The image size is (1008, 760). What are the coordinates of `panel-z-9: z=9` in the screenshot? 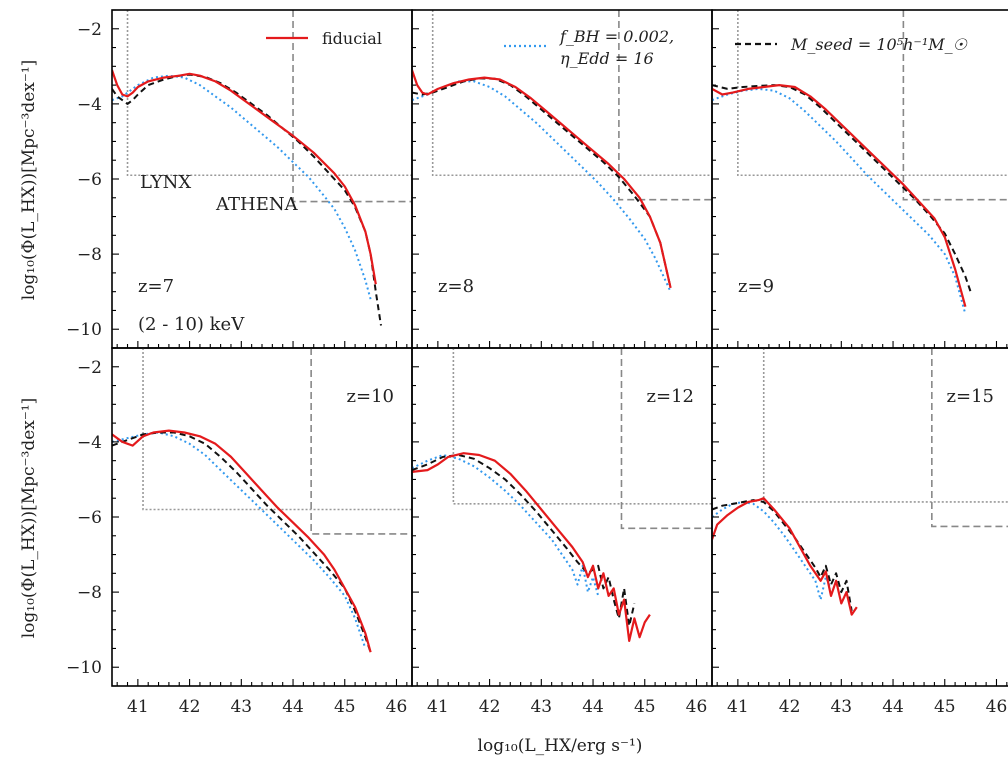 It's located at (859, 179).